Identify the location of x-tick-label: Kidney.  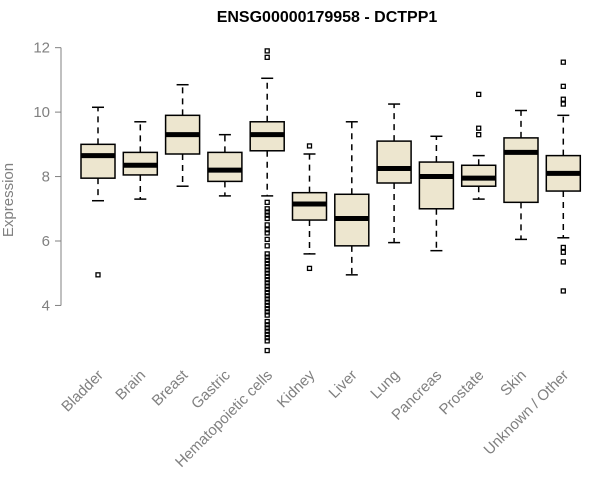
(296, 388).